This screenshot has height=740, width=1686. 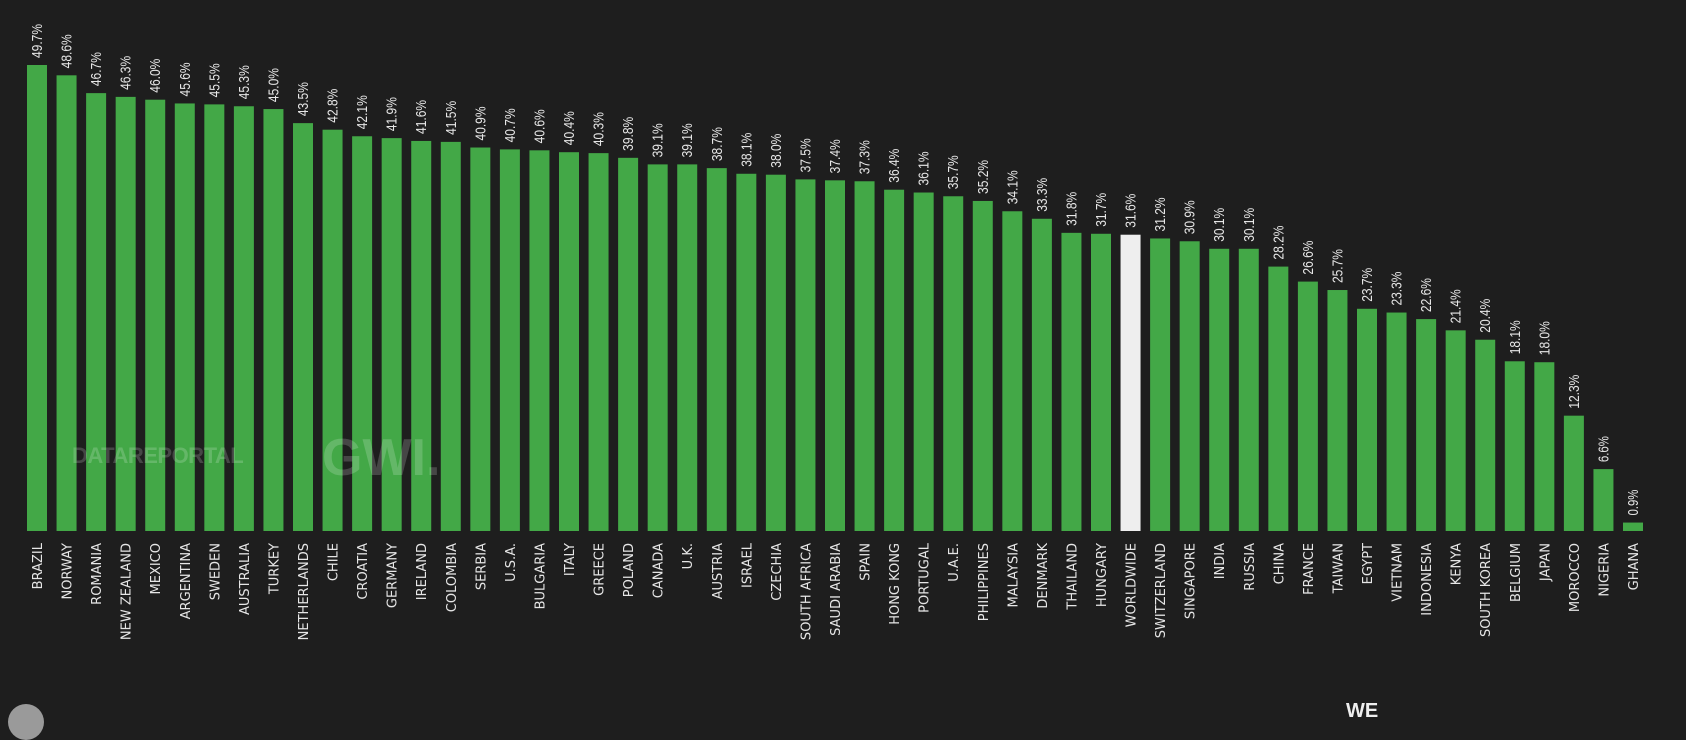 I want to click on category-label: ITALY, so click(x=570, y=559).